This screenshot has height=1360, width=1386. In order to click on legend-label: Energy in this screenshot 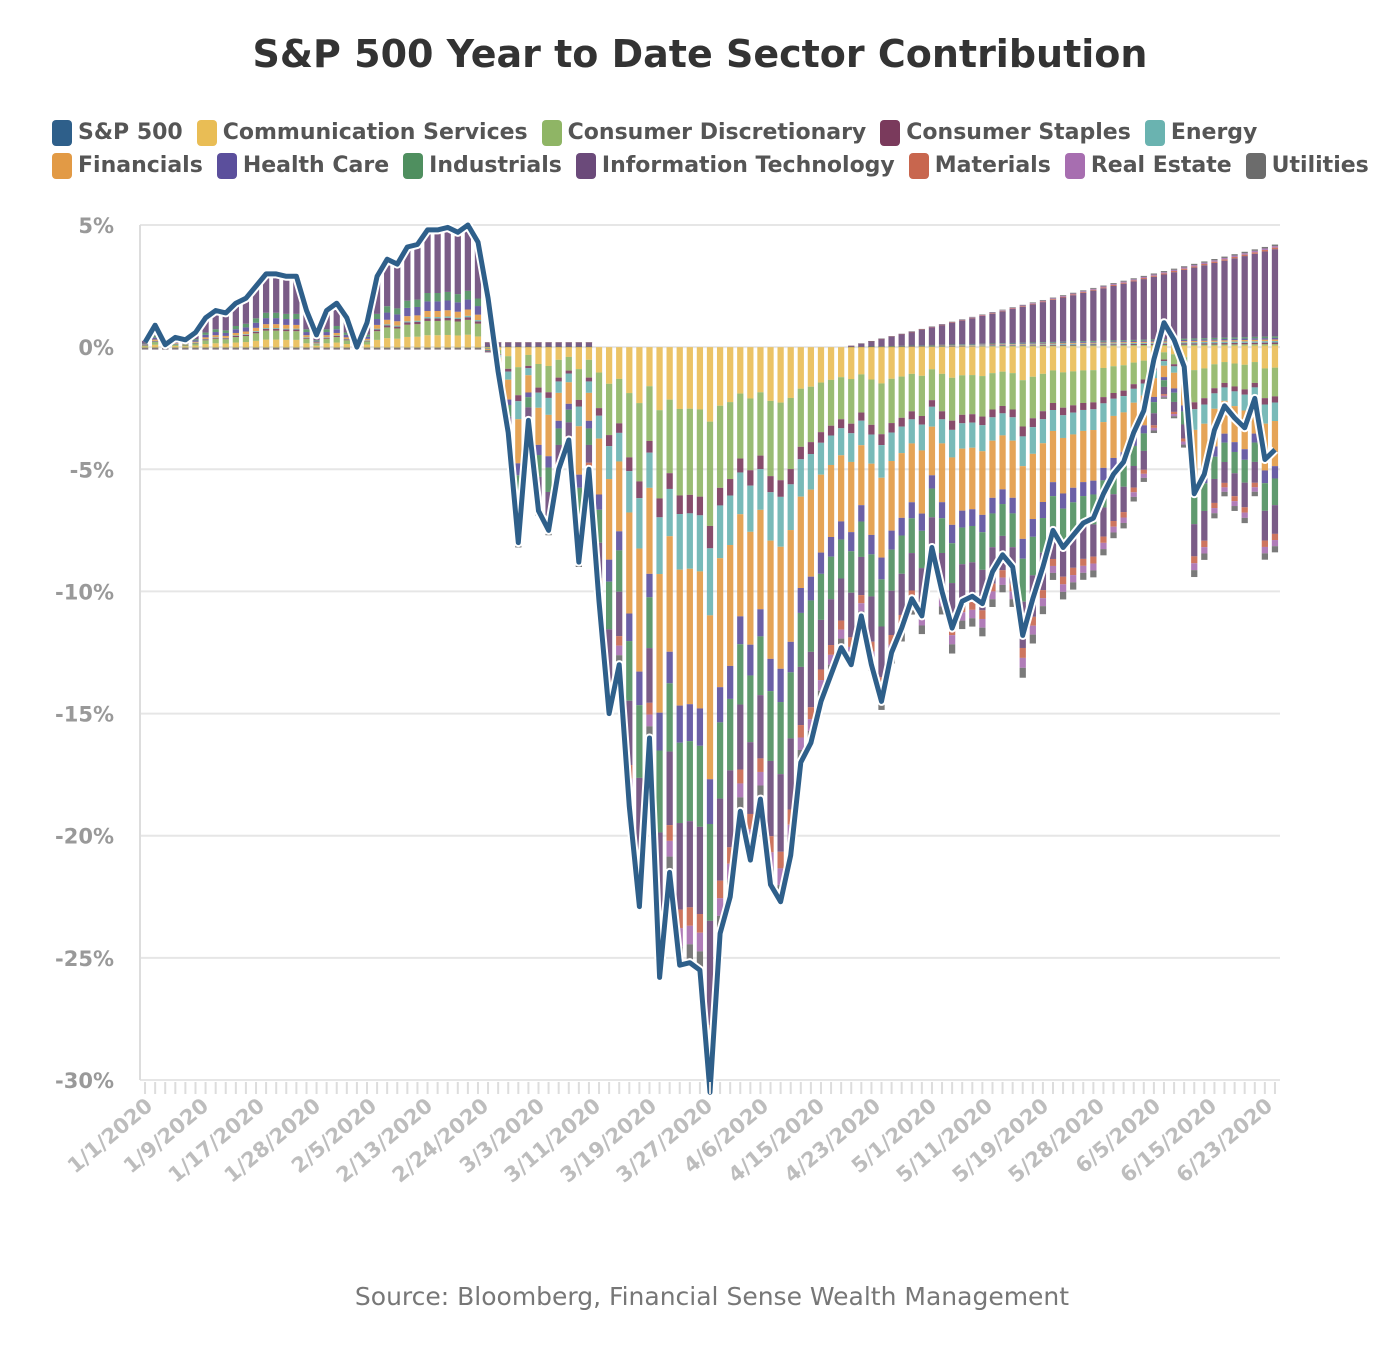, I will do `click(1214, 132)`.